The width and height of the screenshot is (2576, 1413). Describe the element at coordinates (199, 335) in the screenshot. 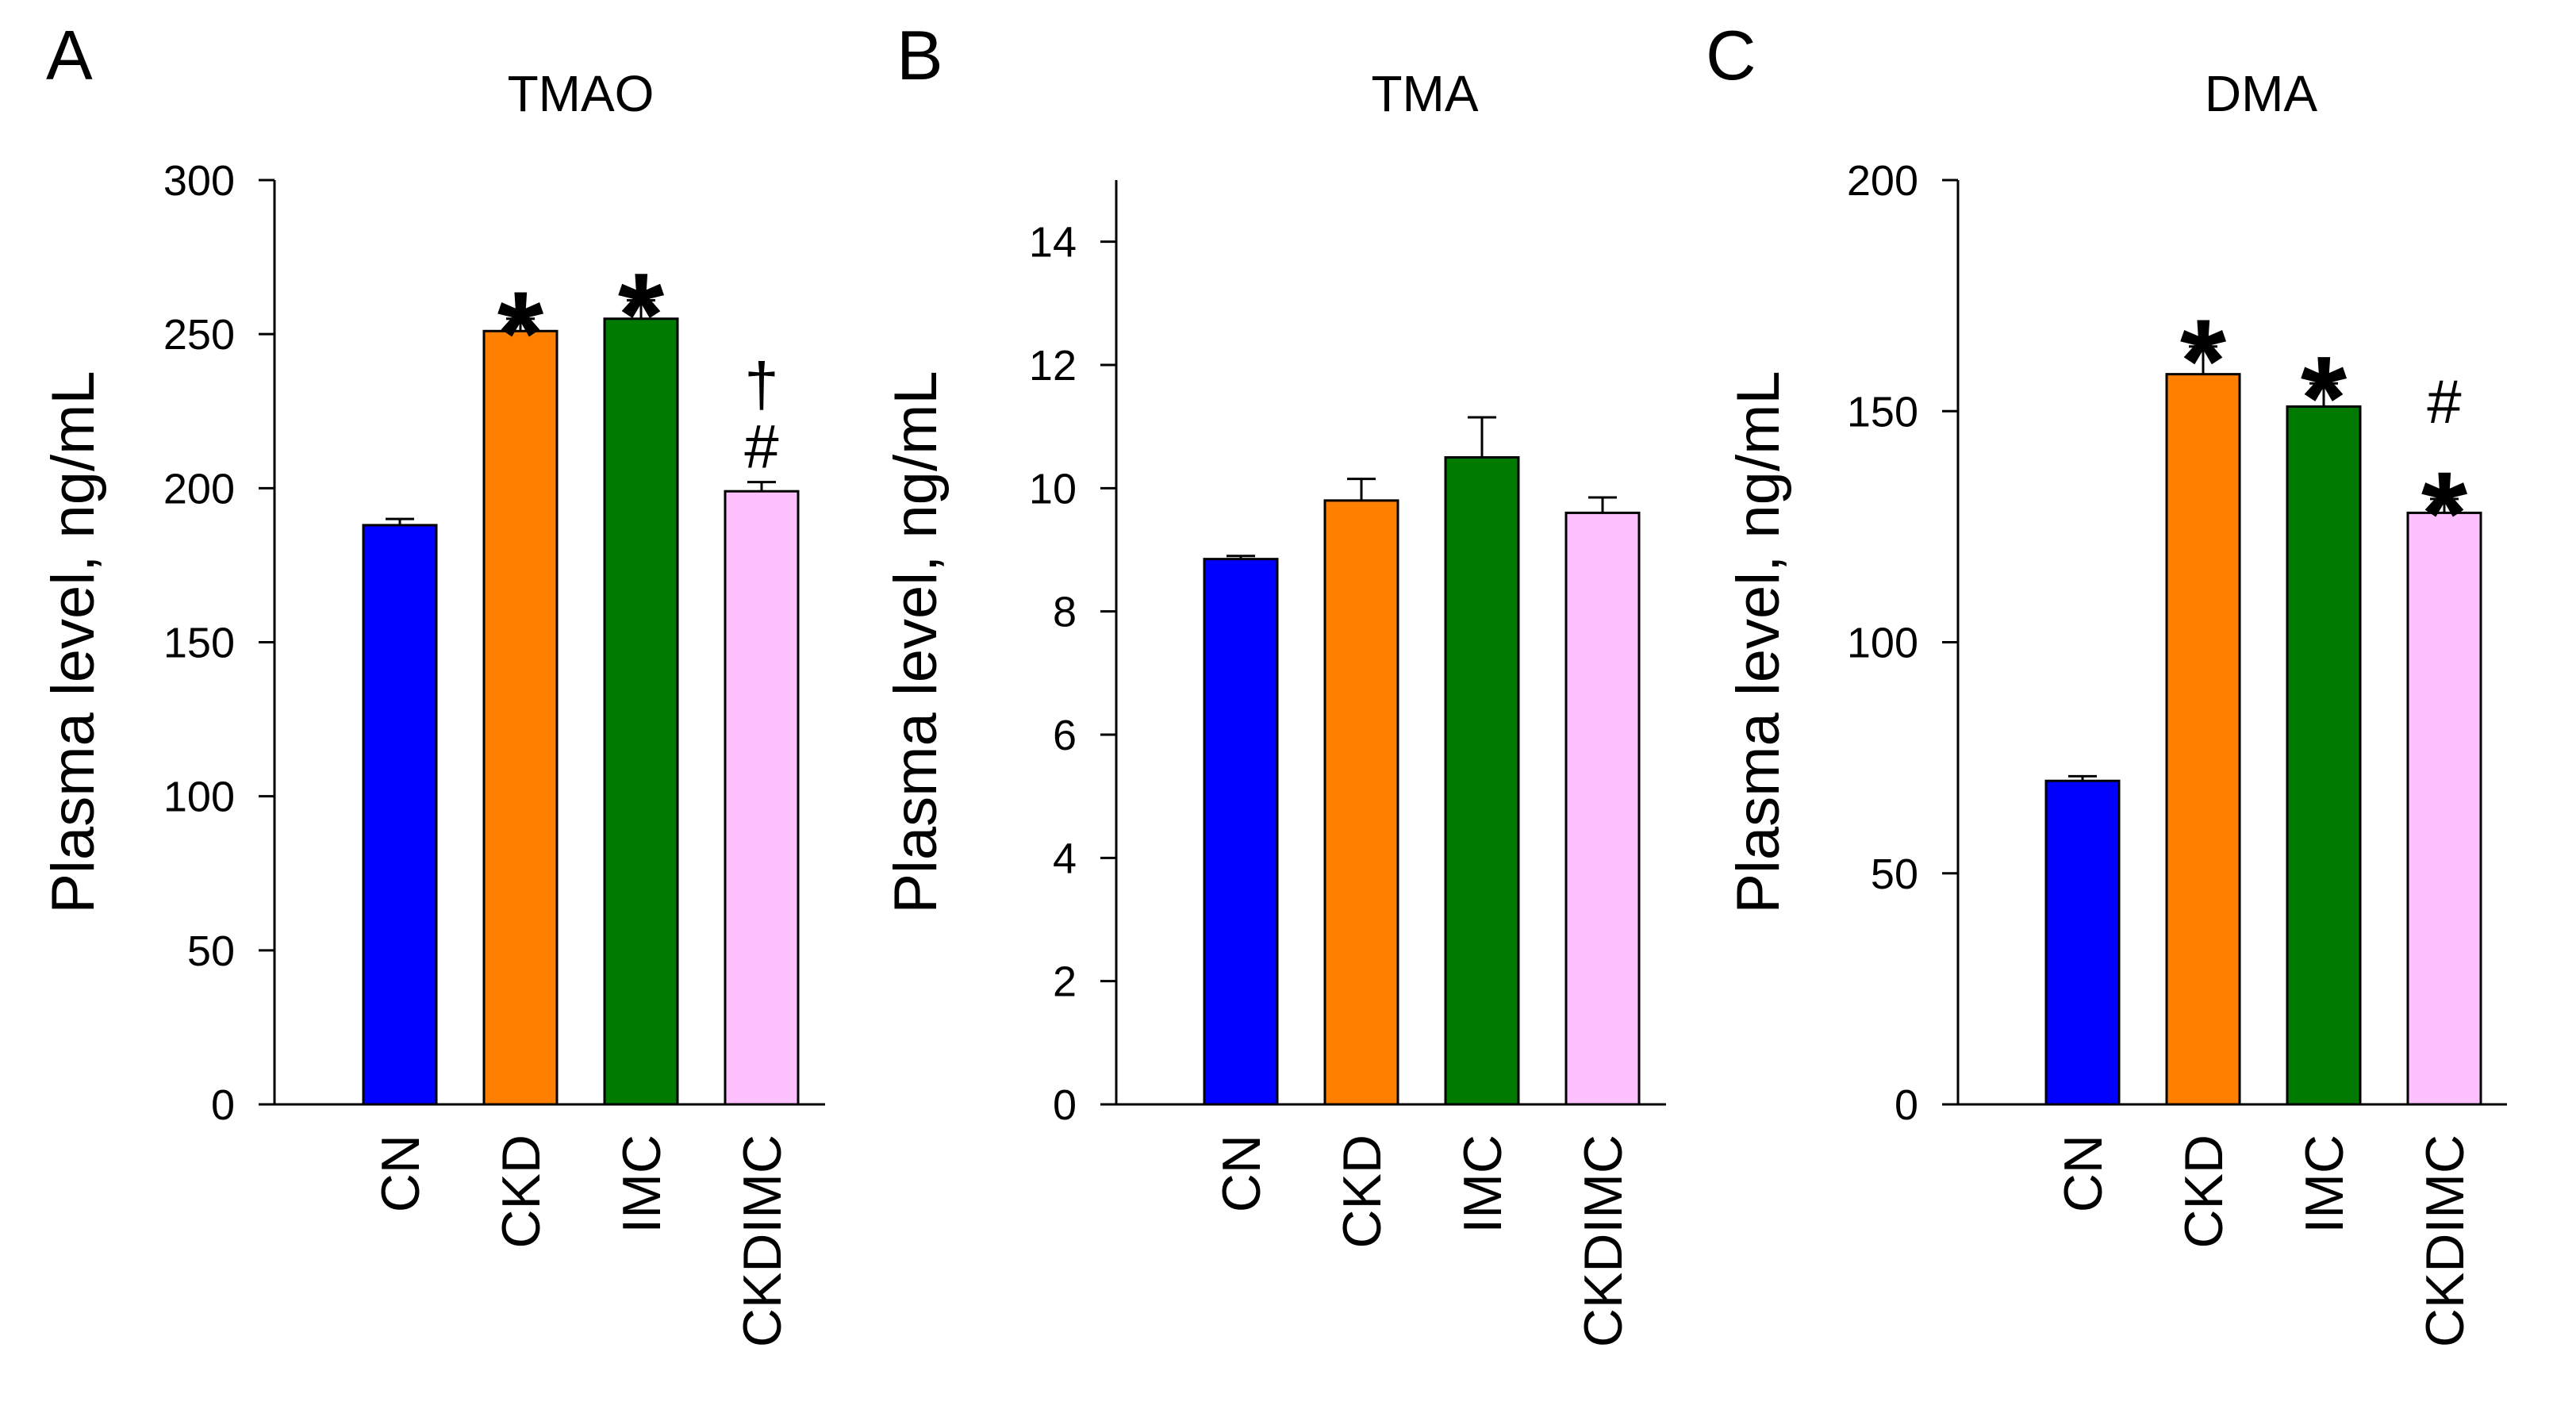

I see `y-tick-label: 250` at that location.